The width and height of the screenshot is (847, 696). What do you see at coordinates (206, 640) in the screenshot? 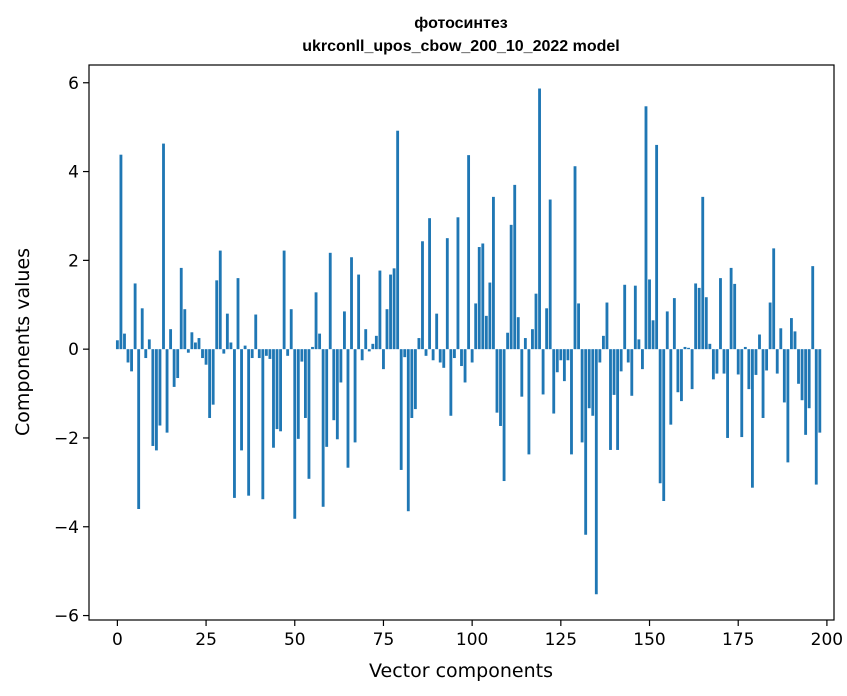
I see `x-tick-label: 25` at bounding box center [206, 640].